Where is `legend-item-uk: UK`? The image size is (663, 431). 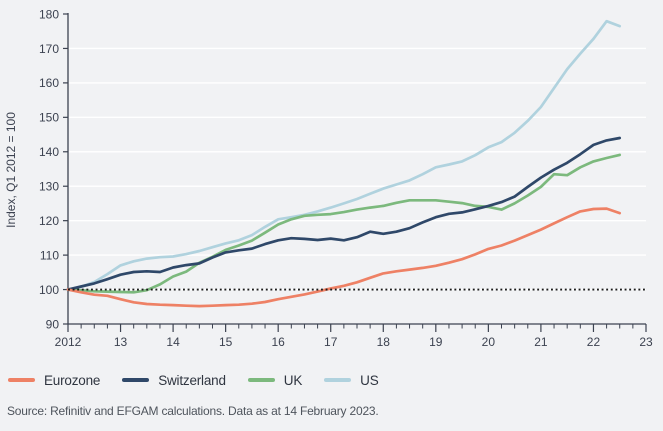 legend-item-uk: UK is located at coordinates (275, 380).